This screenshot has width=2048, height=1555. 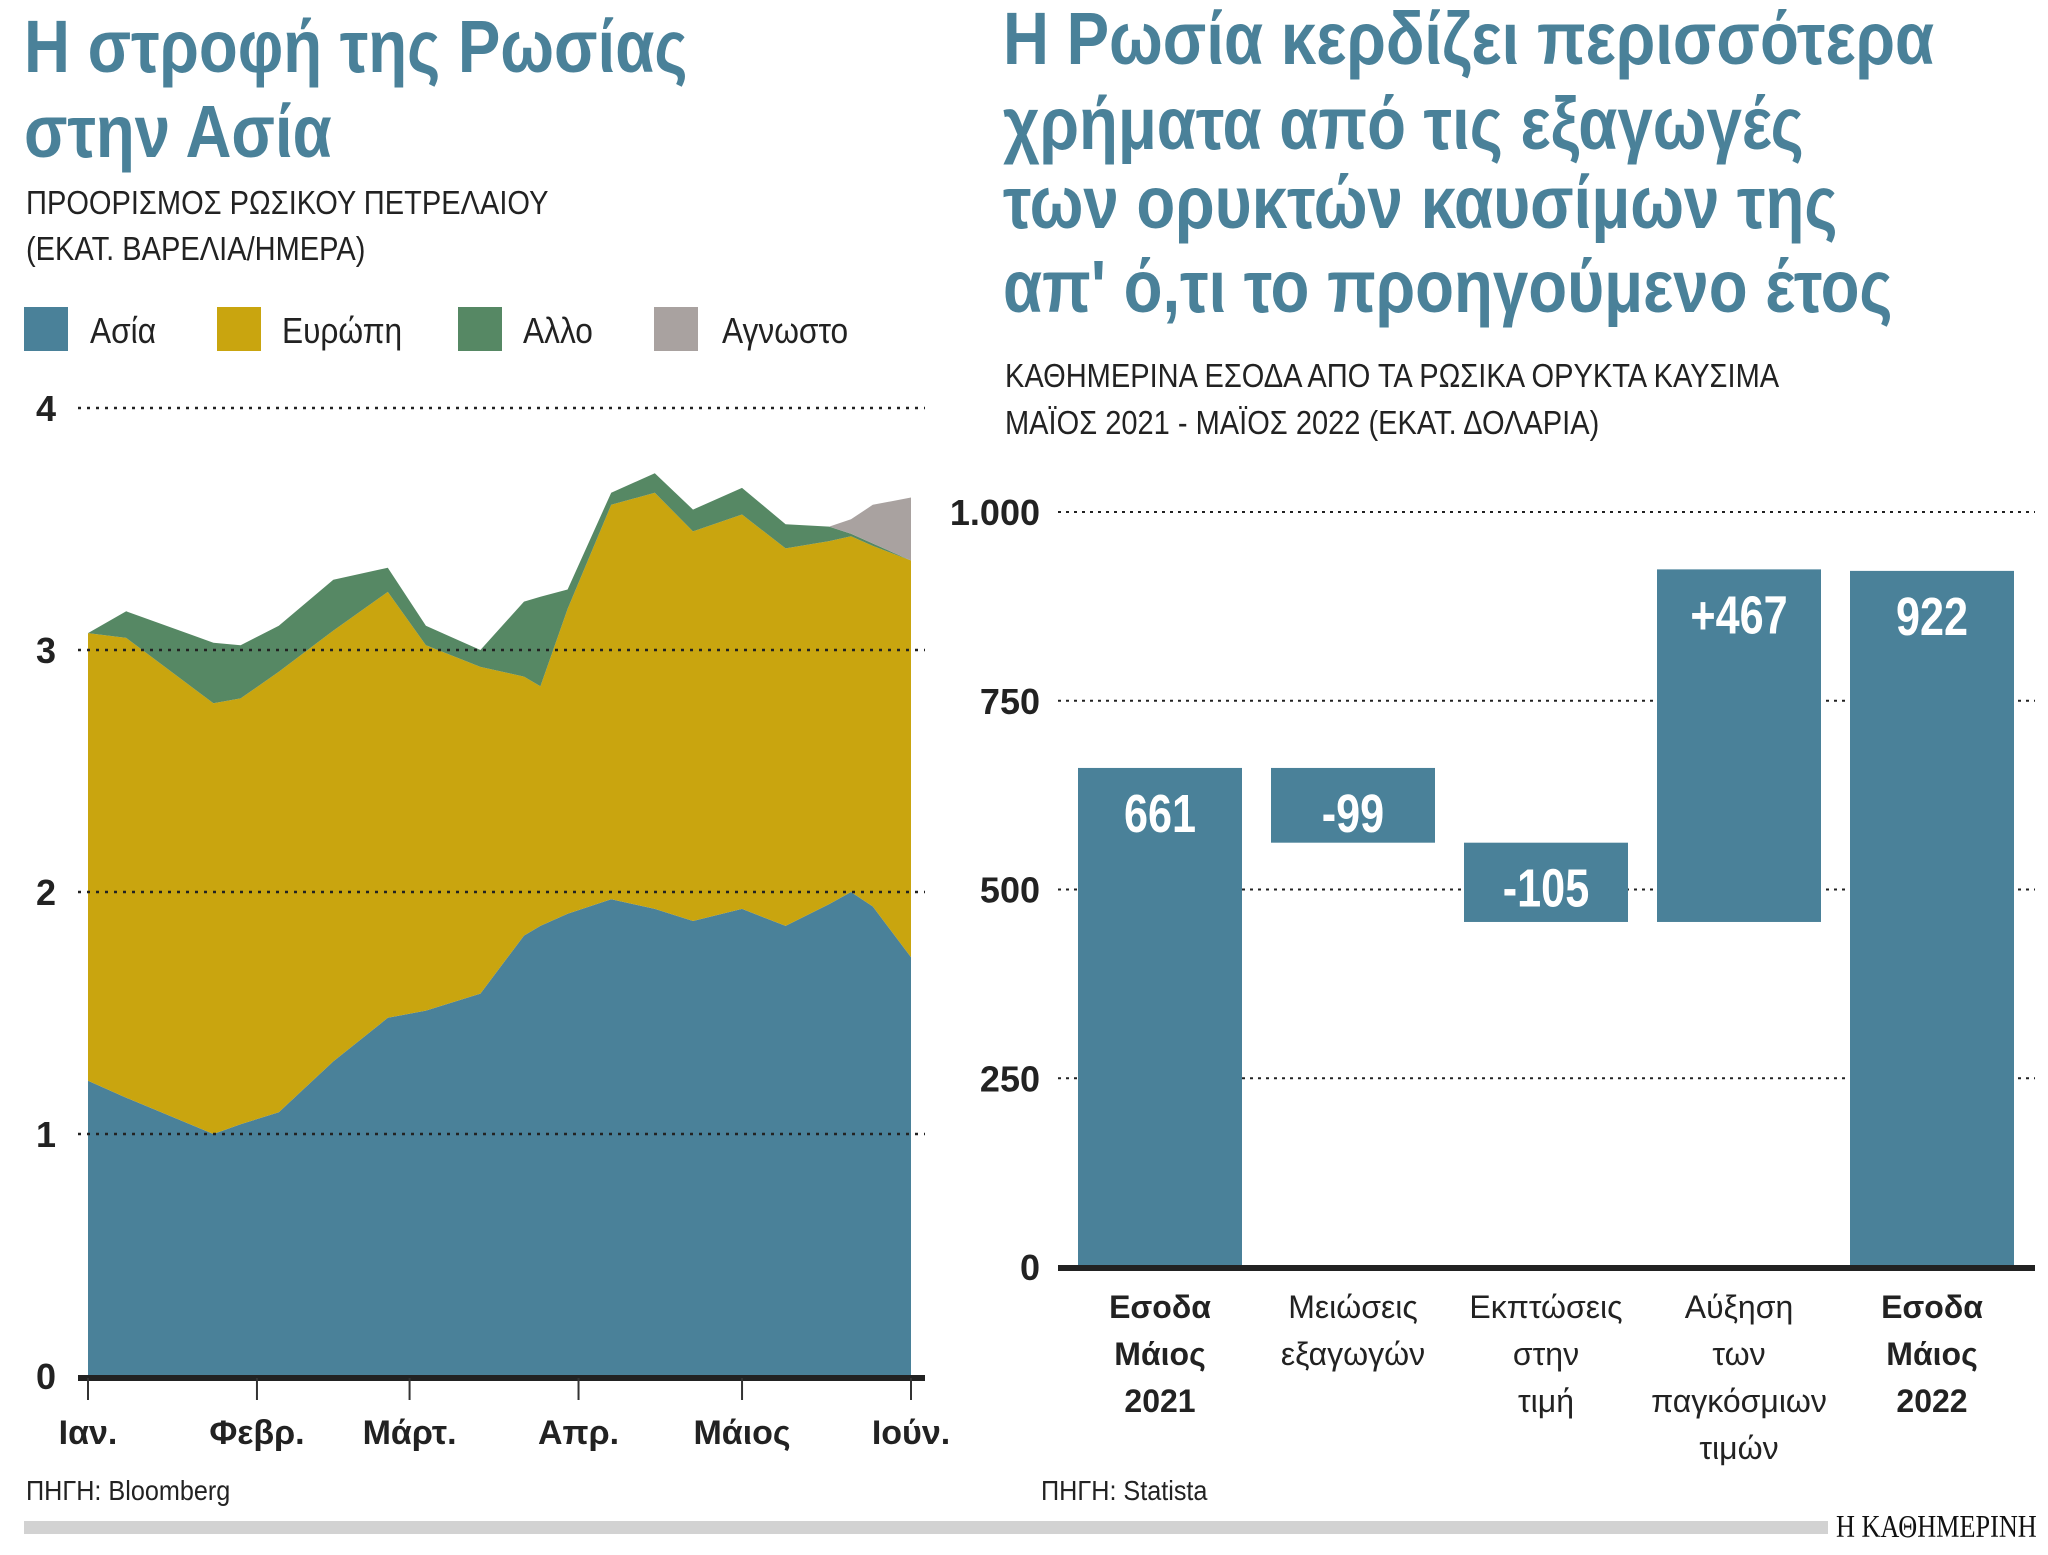 What do you see at coordinates (46, 1134) in the screenshot?
I see `y-tick-label-1: 1` at bounding box center [46, 1134].